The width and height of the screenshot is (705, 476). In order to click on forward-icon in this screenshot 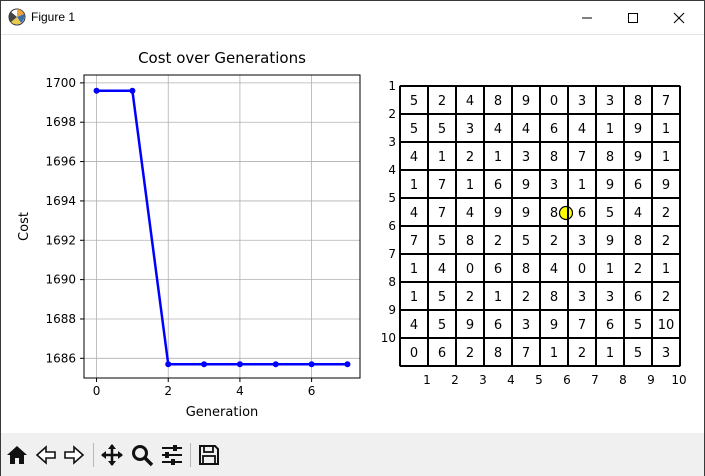, I will do `click(74, 455)`.